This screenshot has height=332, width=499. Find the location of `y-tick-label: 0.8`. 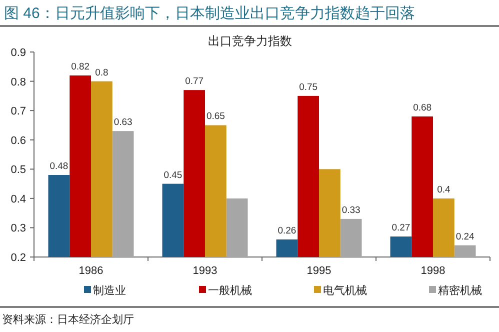

y-tick-label: 0.8 is located at coordinates (18, 82).